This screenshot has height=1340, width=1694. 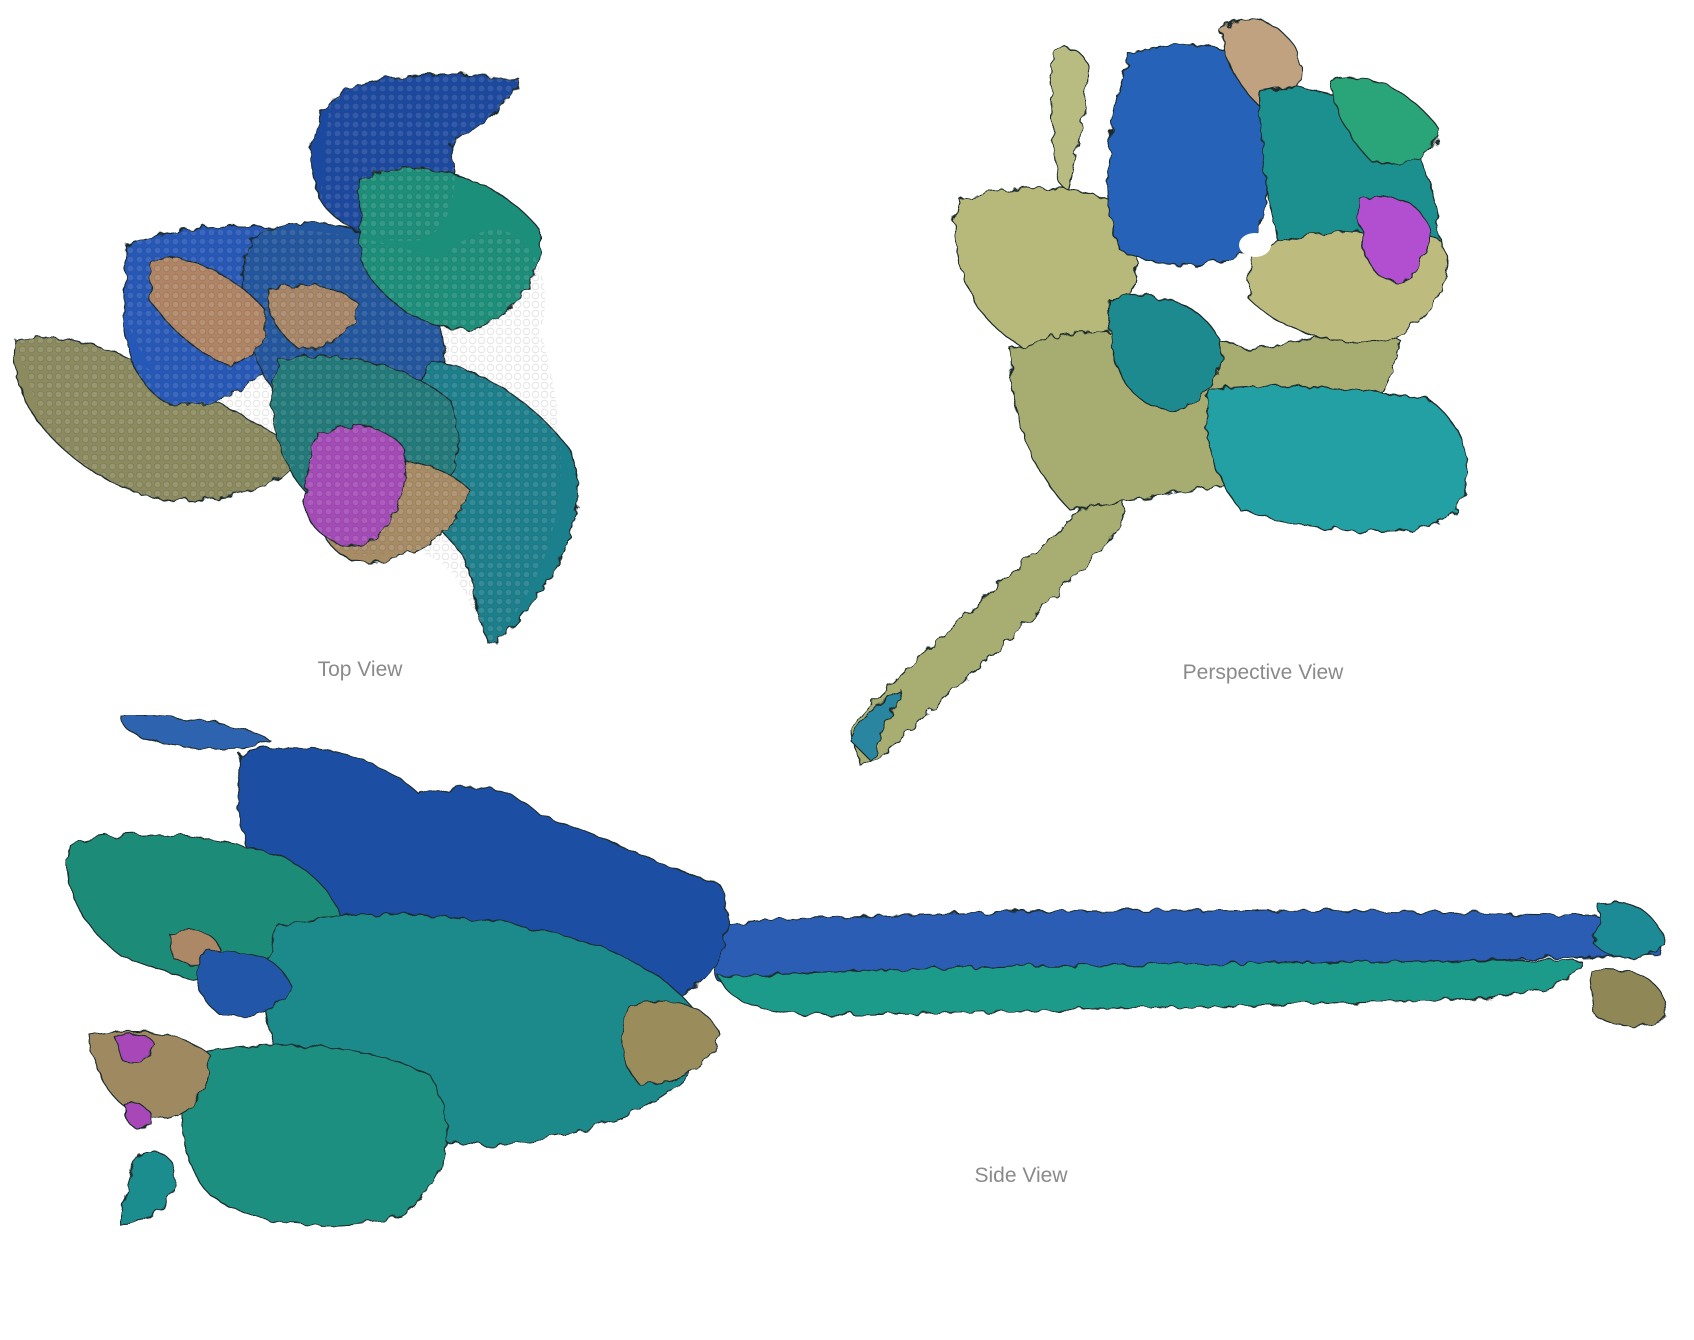 I want to click on top-view-label: Top View, so click(x=360, y=669).